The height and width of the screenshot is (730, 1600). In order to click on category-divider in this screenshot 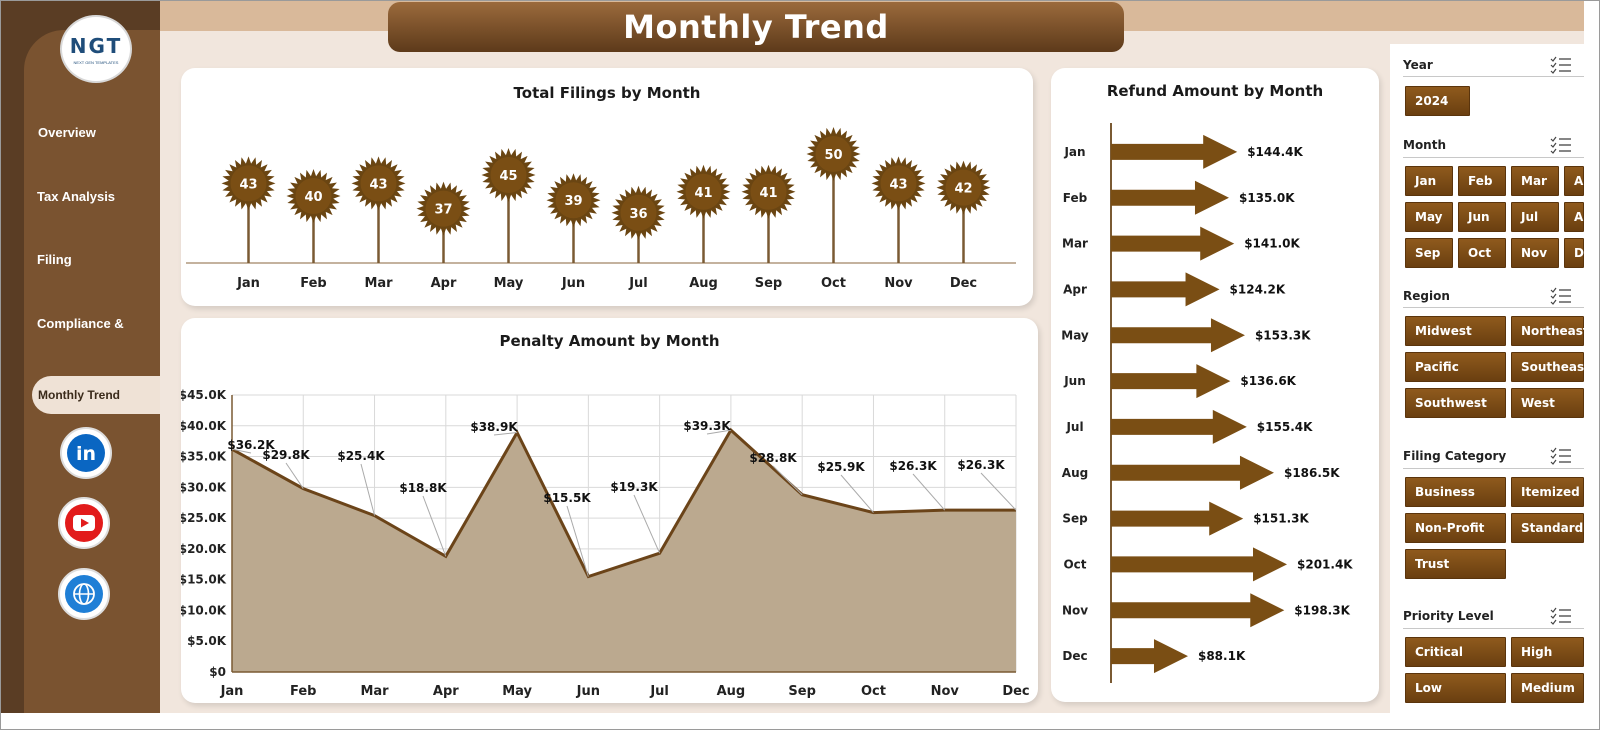, I will do `click(1493, 468)`.